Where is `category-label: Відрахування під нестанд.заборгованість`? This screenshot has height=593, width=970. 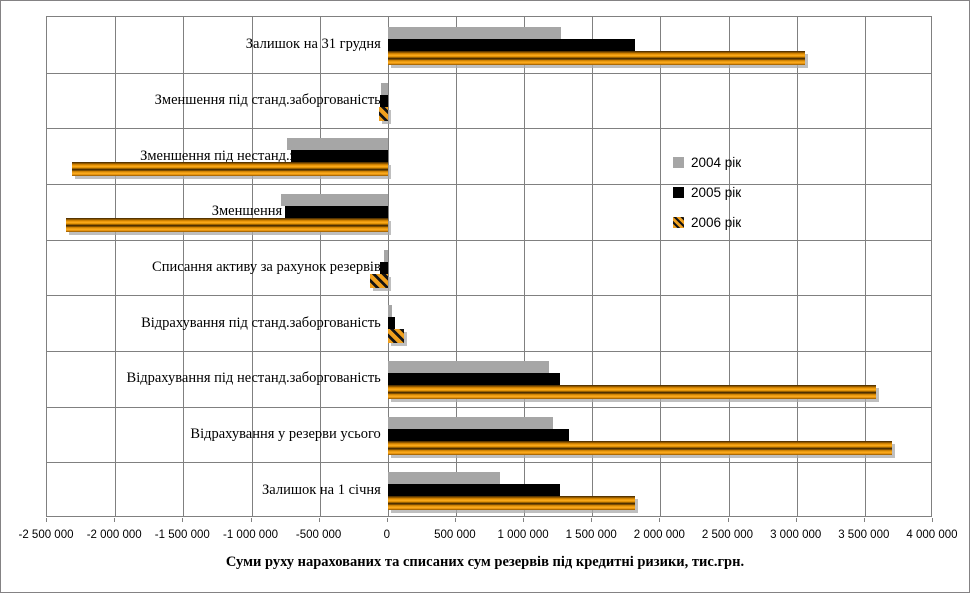 category-label: Відрахування під нестанд.заборгованість is located at coordinates (253, 378).